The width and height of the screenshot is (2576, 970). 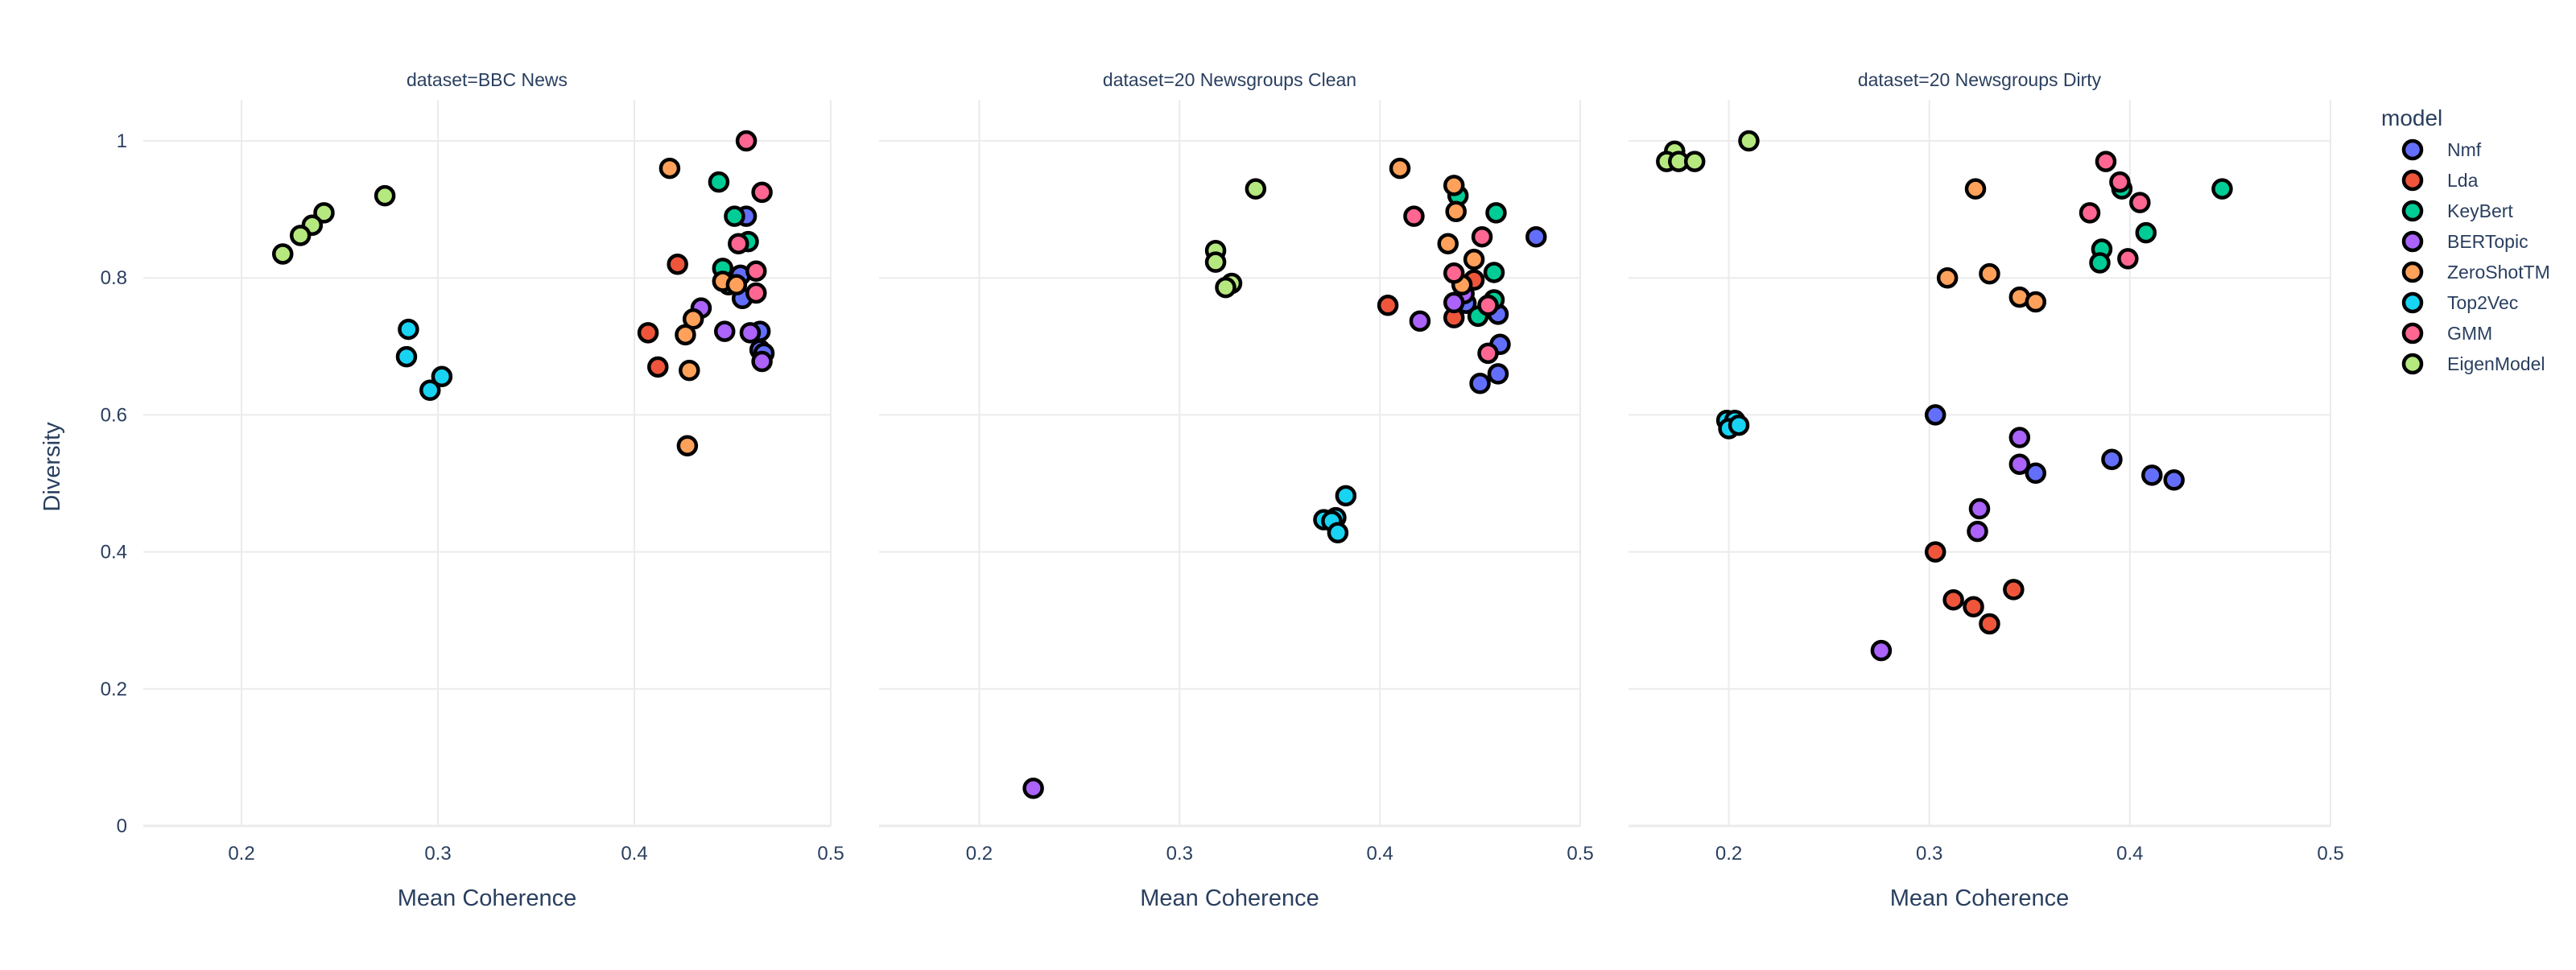 I want to click on legend-item: EigenModel, so click(x=2473, y=364).